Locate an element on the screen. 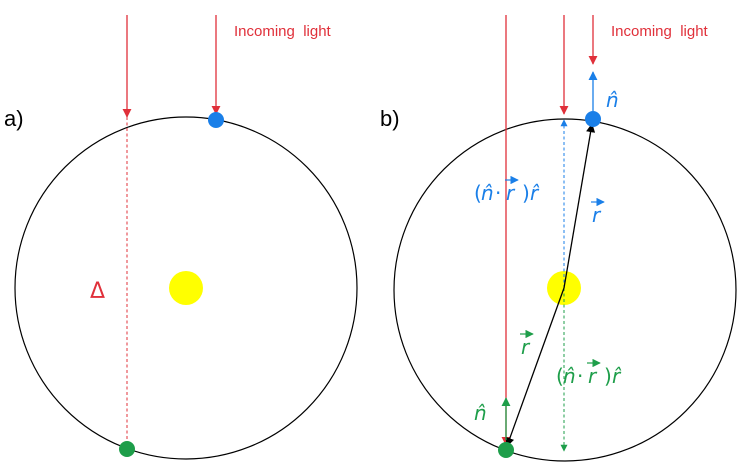 The height and width of the screenshot is (476, 750). r-label-green: r is located at coordinates (527, 344).